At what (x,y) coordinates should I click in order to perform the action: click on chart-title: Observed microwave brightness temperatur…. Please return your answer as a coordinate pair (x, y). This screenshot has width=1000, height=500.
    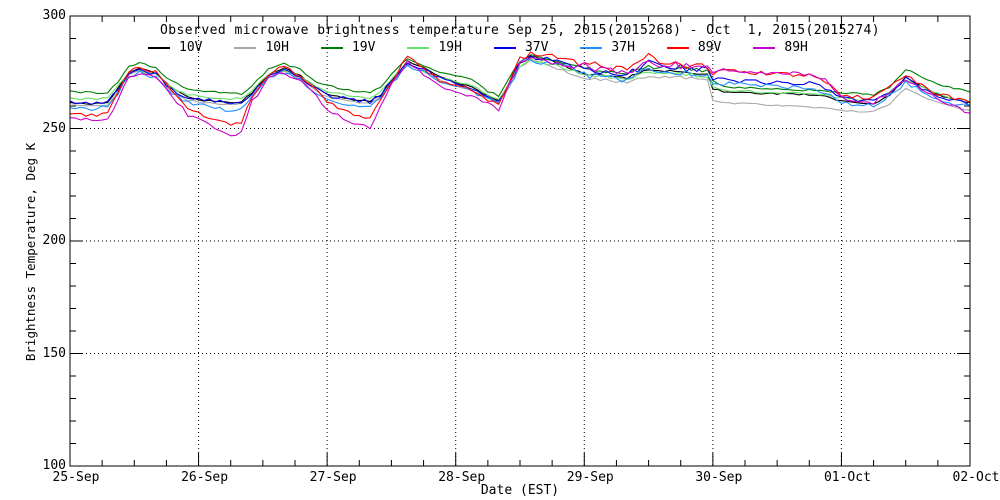
    Looking at the image, I should click on (520, 30).